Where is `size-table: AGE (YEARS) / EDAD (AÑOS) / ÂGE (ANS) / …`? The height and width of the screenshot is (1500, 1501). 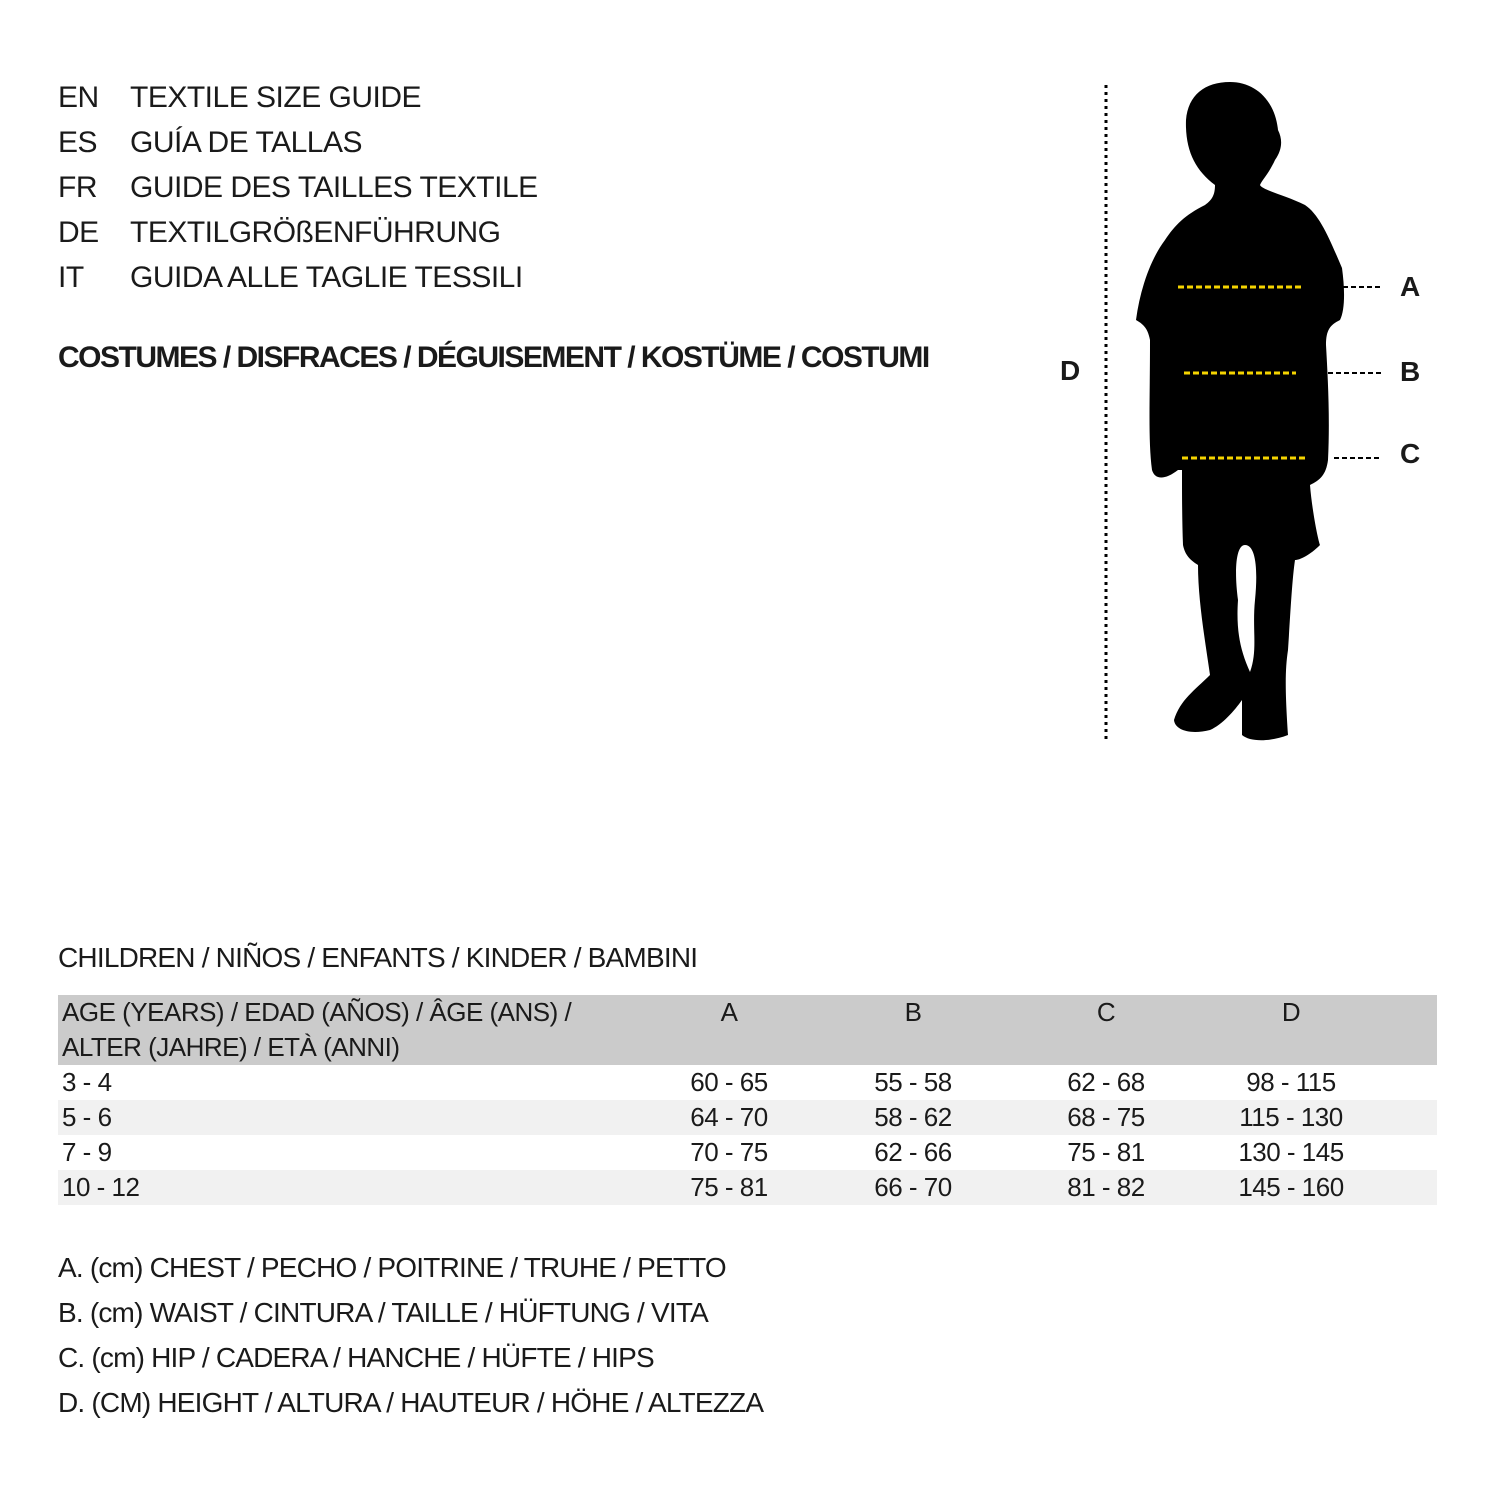 size-table: AGE (YEARS) / EDAD (AÑOS) / ÂGE (ANS) / … is located at coordinates (747, 1100).